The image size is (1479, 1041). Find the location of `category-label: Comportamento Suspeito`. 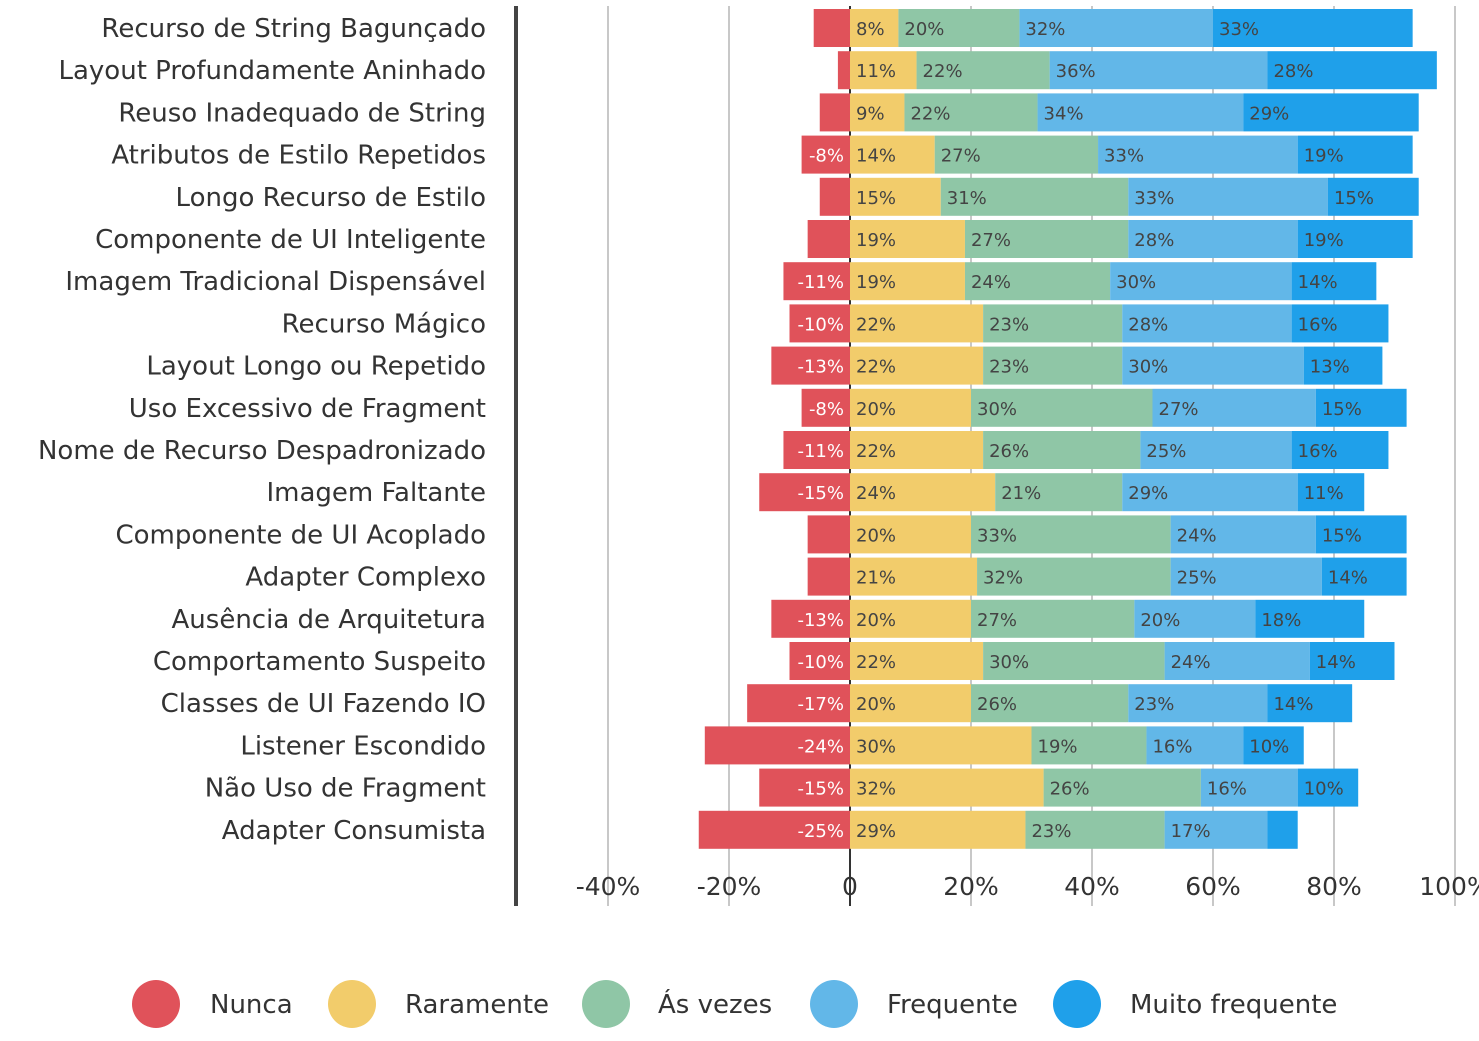

category-label: Comportamento Suspeito is located at coordinates (319, 662).